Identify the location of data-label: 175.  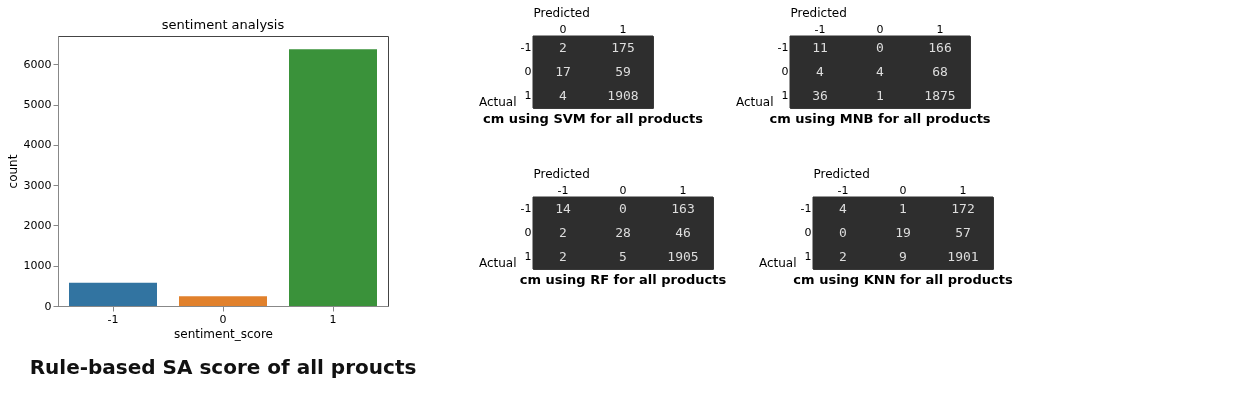
(623, 47).